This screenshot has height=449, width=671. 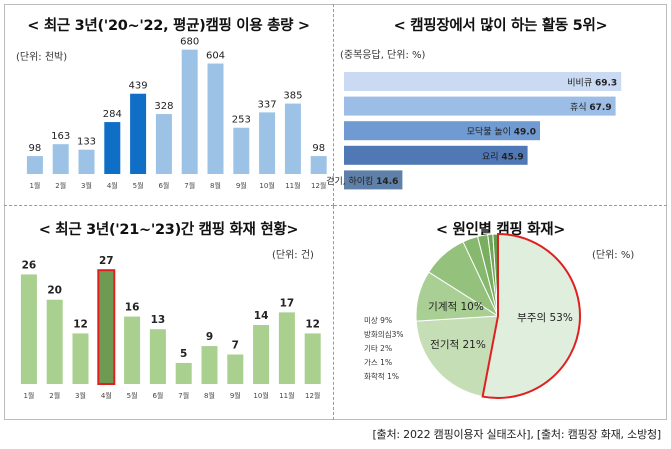 What do you see at coordinates (132, 395) in the screenshot?
I see `fire-month-label: 5월` at bounding box center [132, 395].